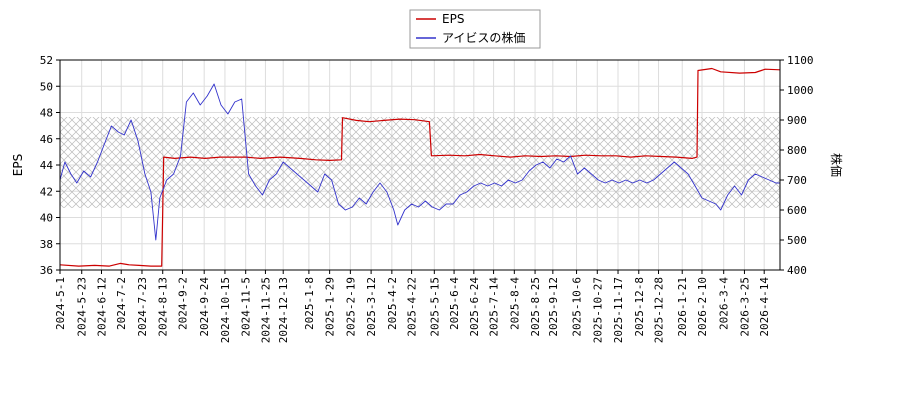 The width and height of the screenshot is (900, 400). Describe the element at coordinates (350, 307) in the screenshot. I see `x-tick-label: 2025-2-19` at that location.